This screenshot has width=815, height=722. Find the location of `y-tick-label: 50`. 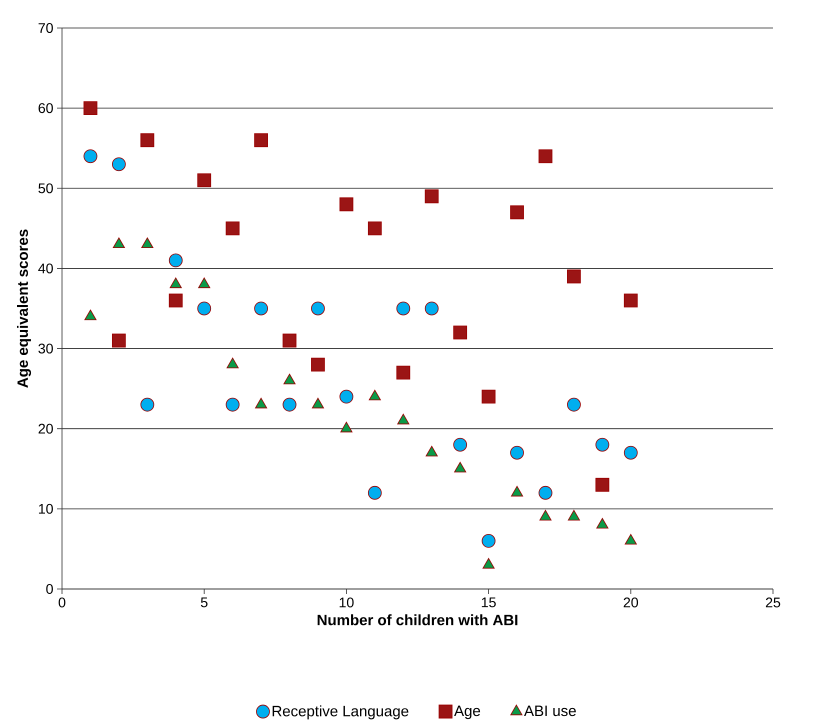

y-tick-label: 50 is located at coordinates (45, 188).